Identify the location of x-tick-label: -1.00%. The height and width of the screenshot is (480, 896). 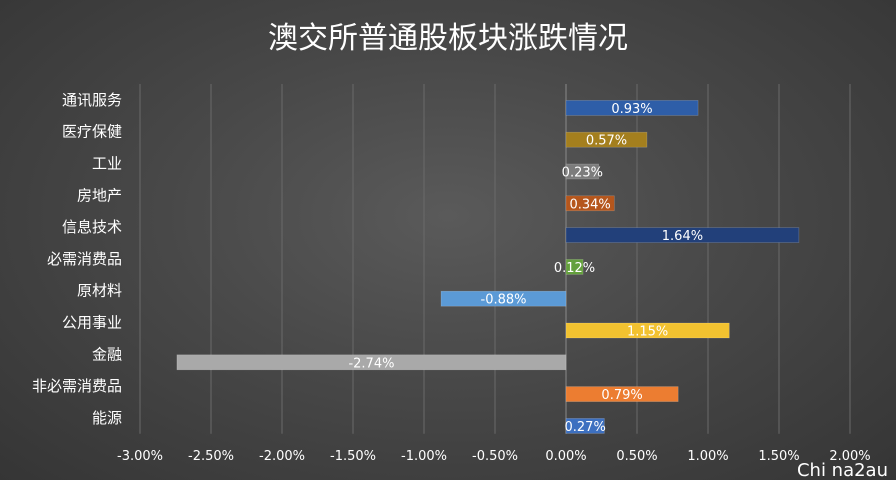
(424, 456).